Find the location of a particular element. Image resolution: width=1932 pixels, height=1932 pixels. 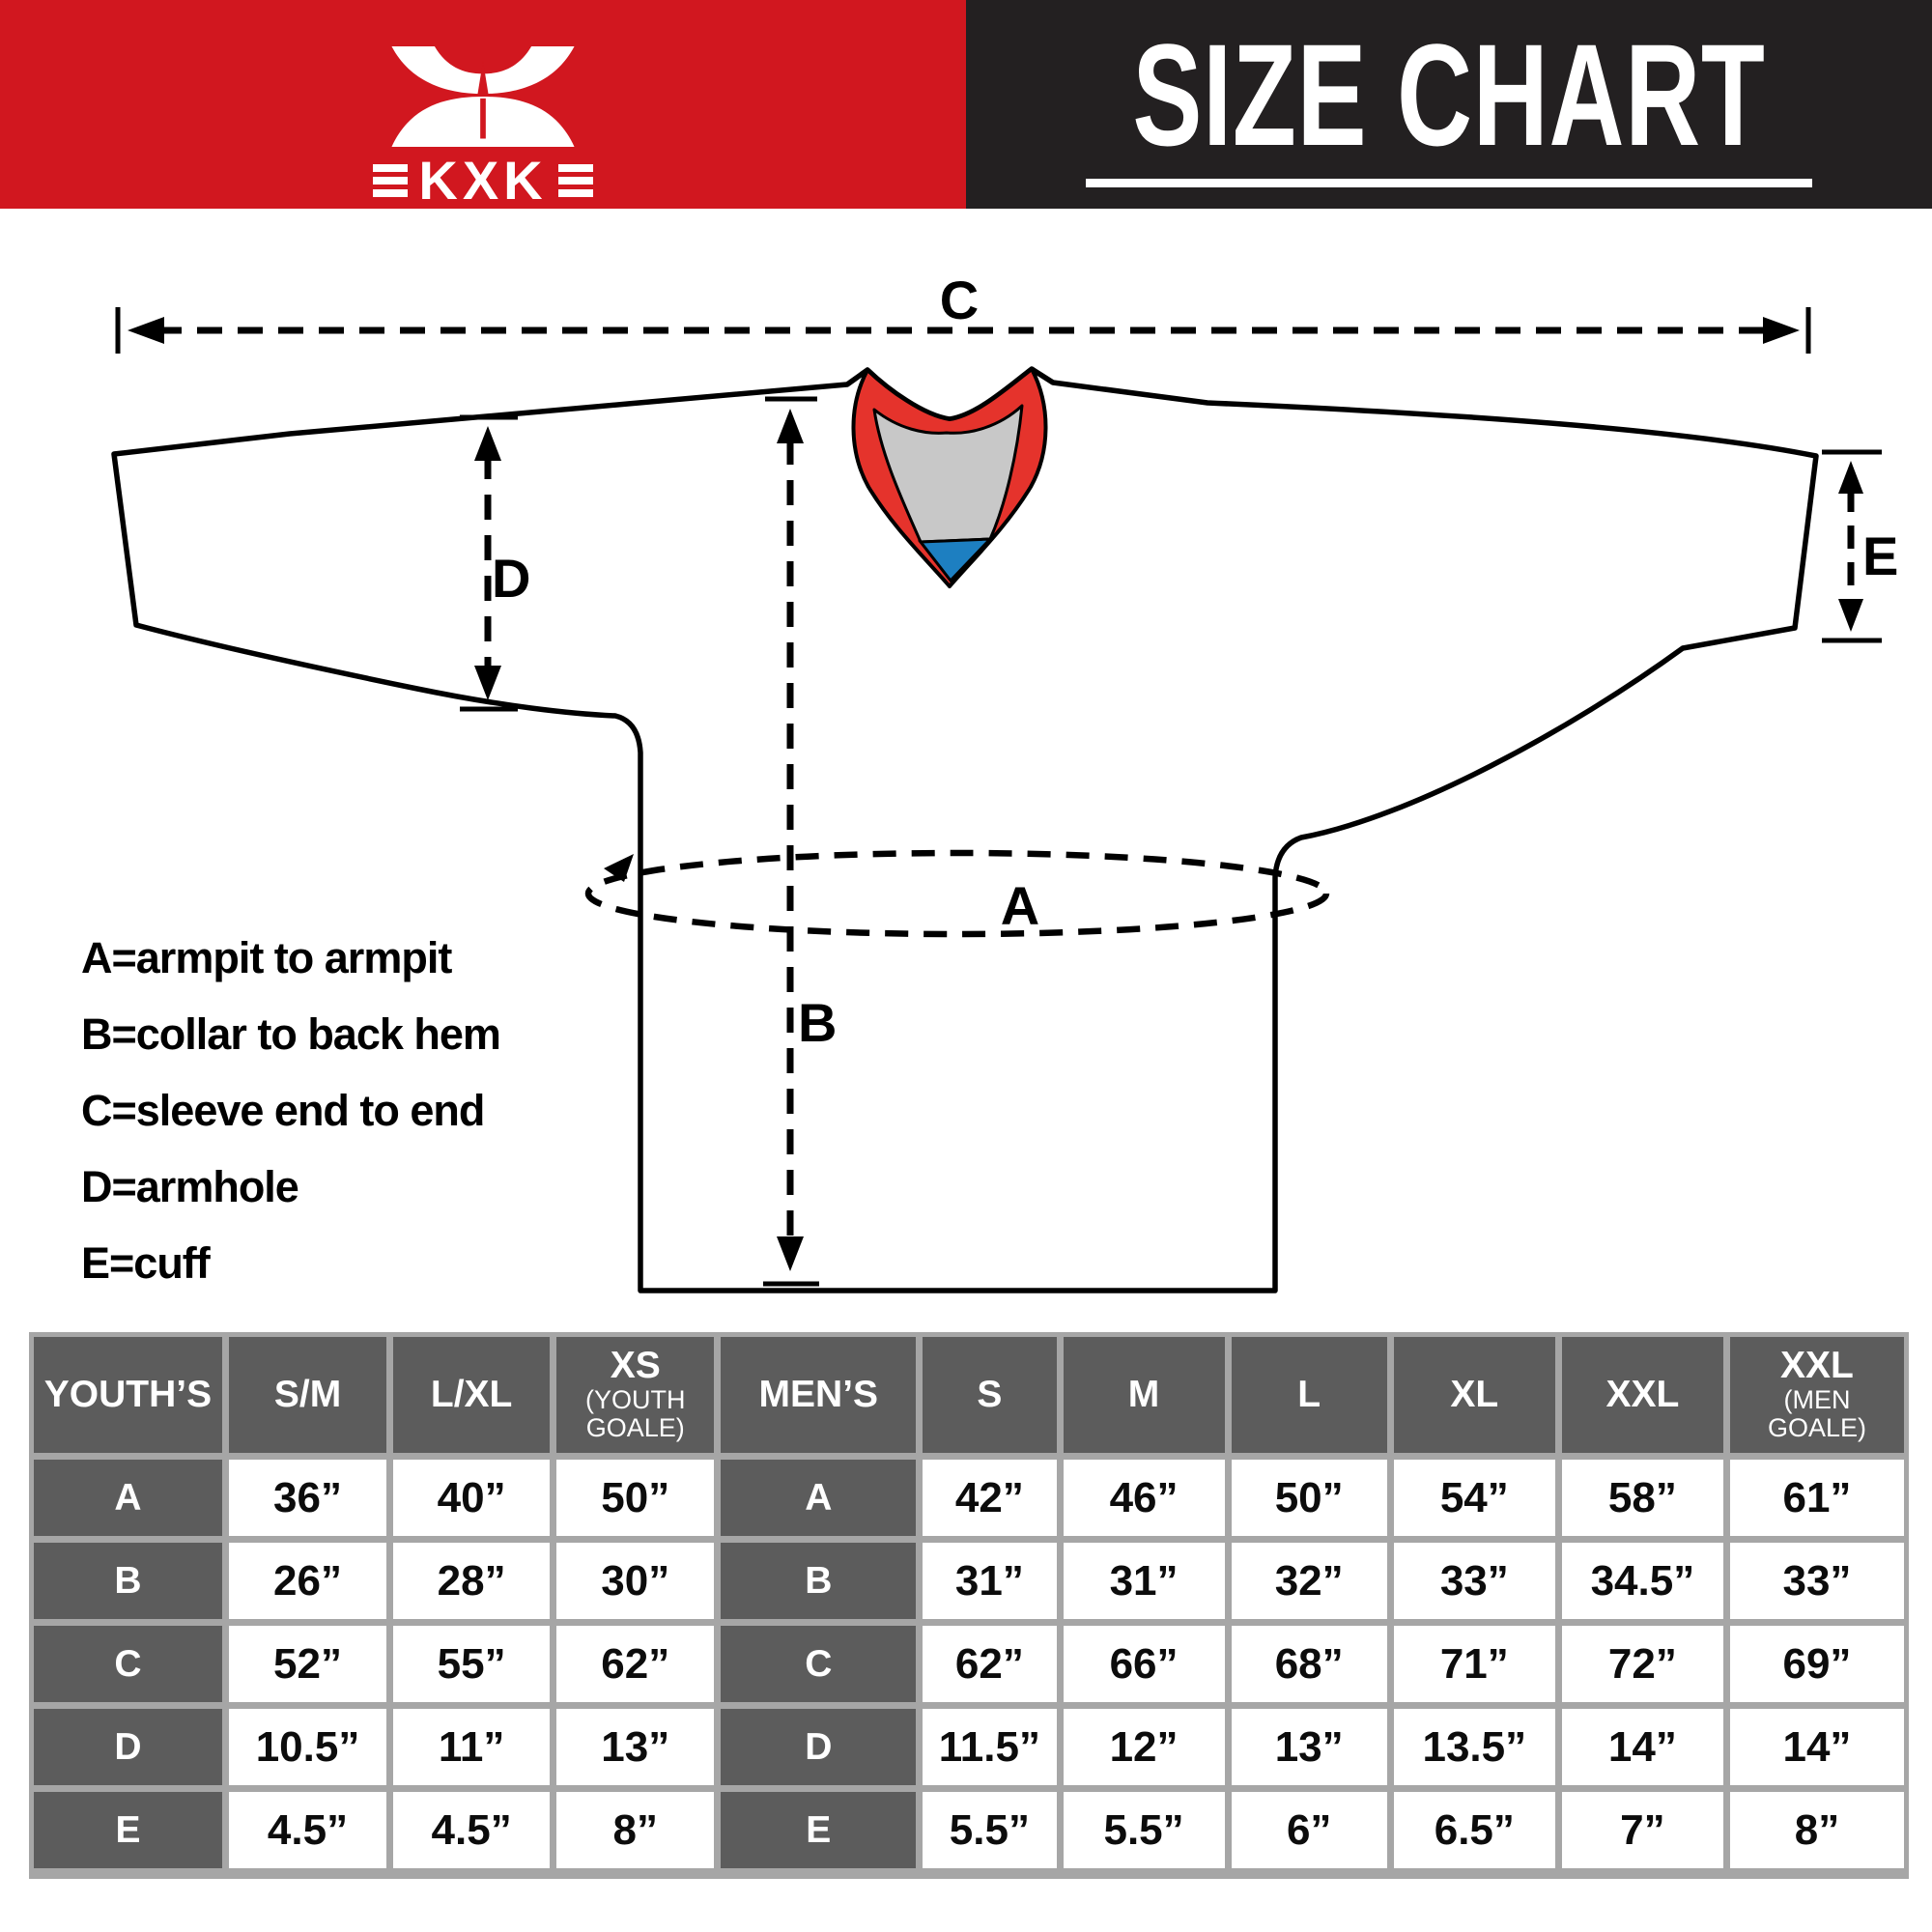

value-cell-0-2: 40” is located at coordinates (472, 1498).